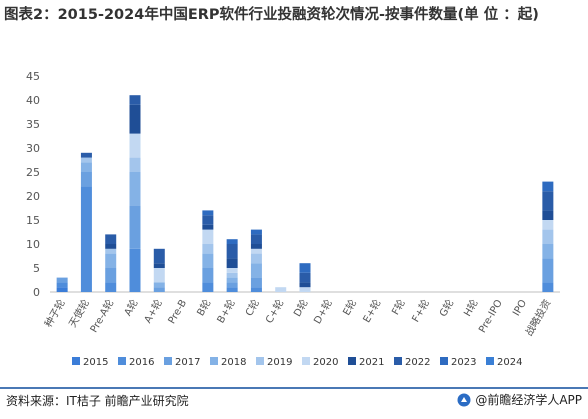 Image resolution: width=588 pixels, height=419 pixels. Describe the element at coordinates (464, 399) in the screenshot. I see `brand-logo-icon` at that location.